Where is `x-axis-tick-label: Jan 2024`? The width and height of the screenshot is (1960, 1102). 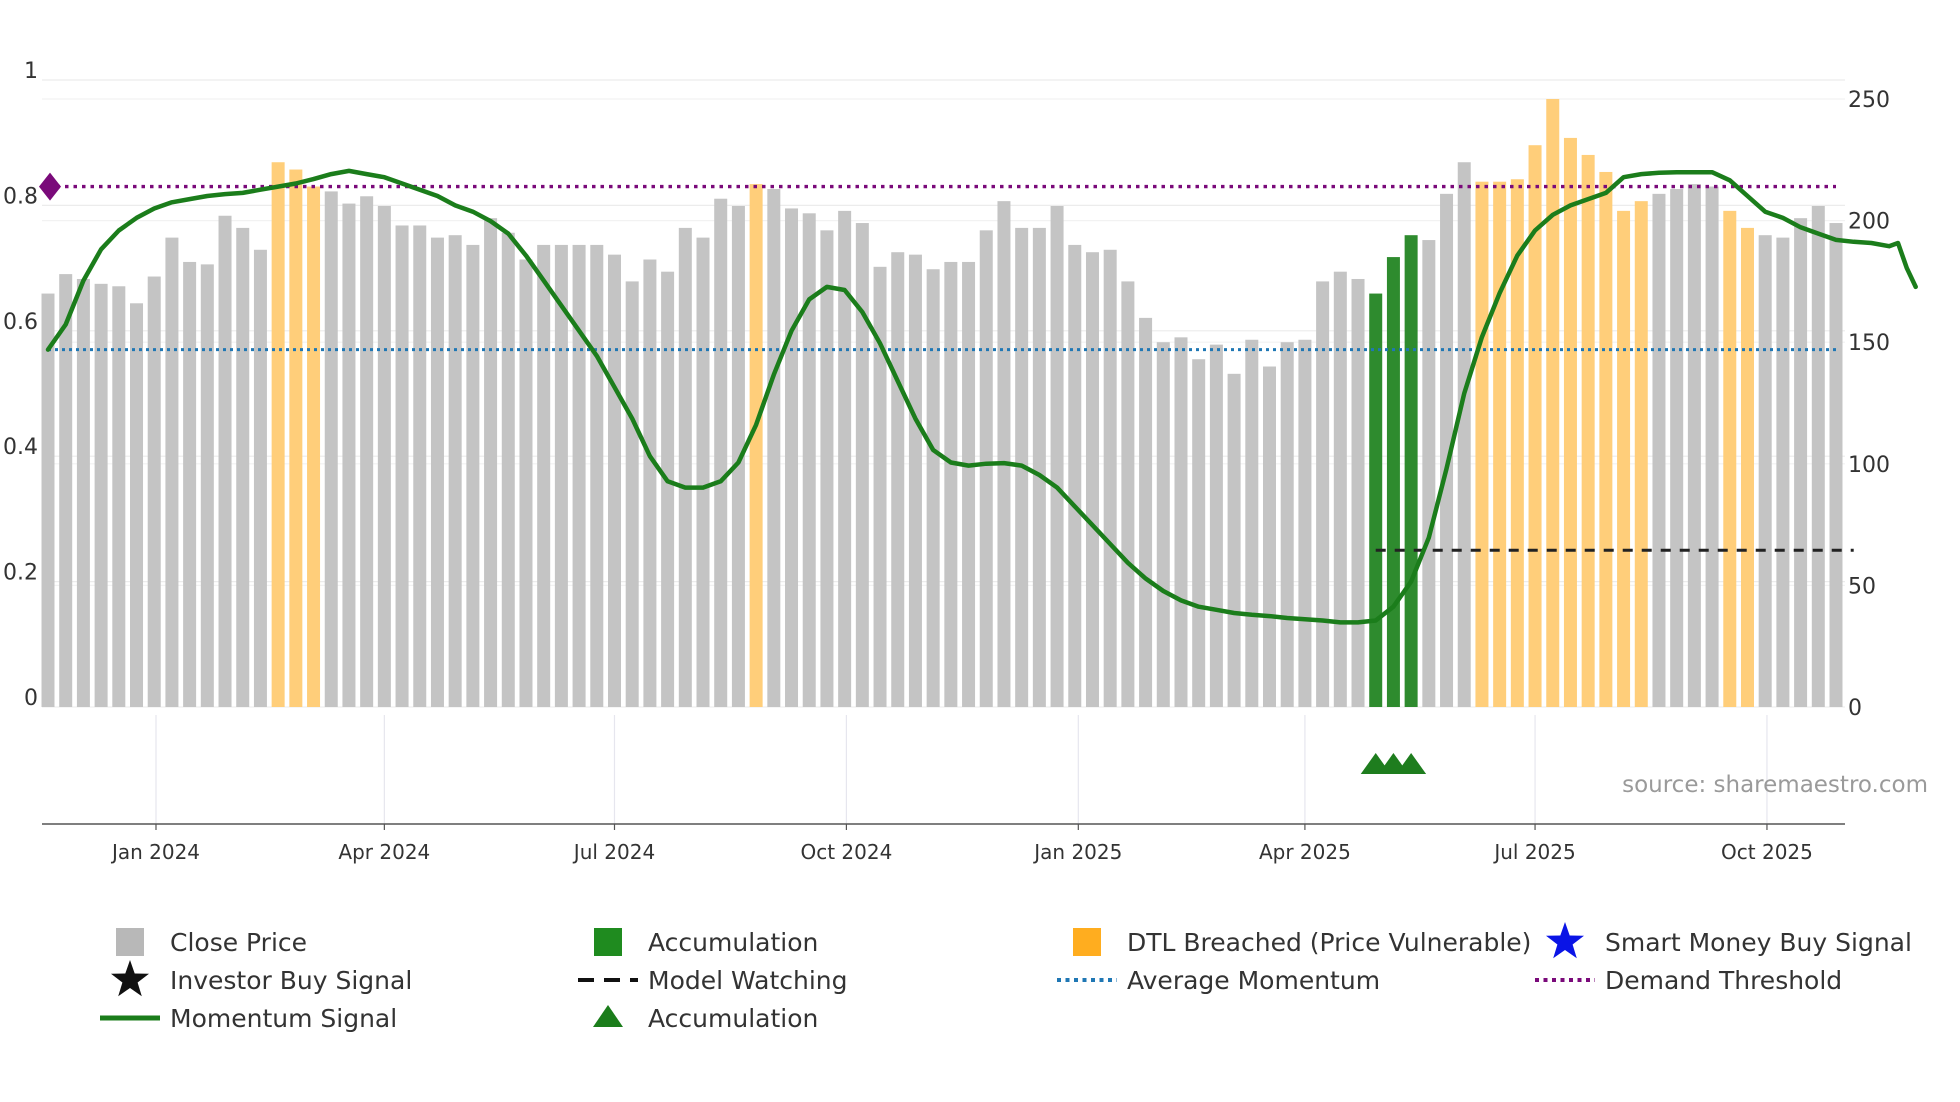 x-axis-tick-label: Jan 2024 is located at coordinates (155, 852).